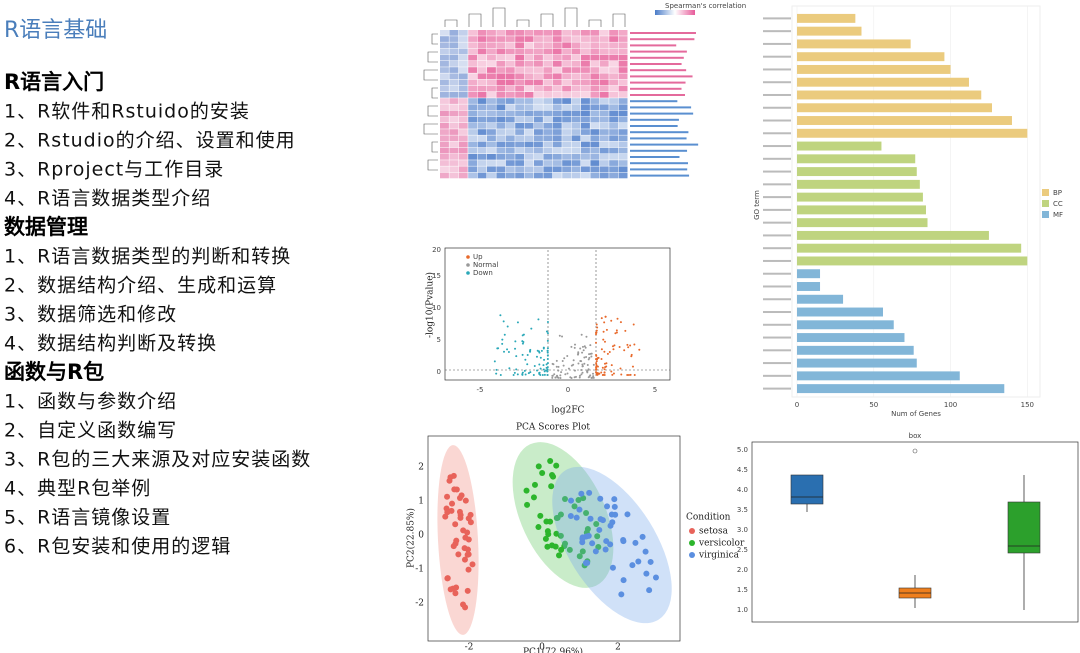 Image resolution: width=1080 pixels, height=653 pixels. I want to click on y-tick-label: 2, so click(421, 468).